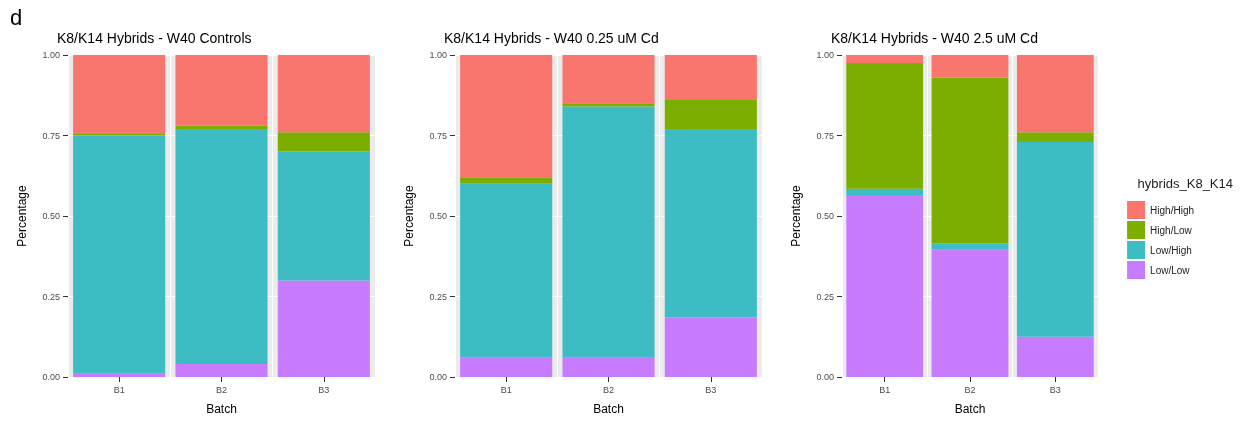  Describe the element at coordinates (1170, 270) in the screenshot. I see `legend-label: Low/Low` at that location.